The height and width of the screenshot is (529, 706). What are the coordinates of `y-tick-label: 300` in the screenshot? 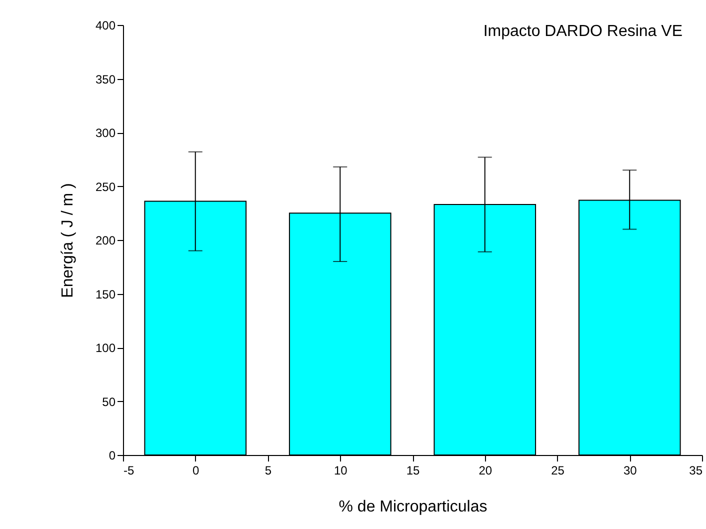 It's located at (105, 133).